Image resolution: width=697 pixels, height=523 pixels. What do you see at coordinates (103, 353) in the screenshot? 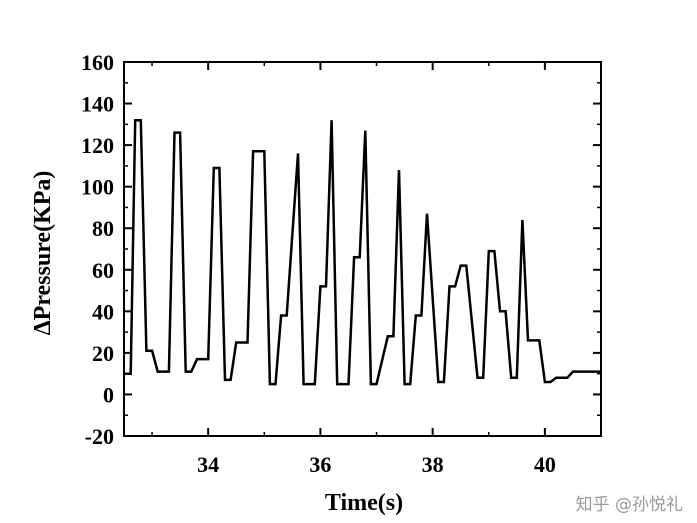
I see `y-tick-label: 20` at bounding box center [103, 353].